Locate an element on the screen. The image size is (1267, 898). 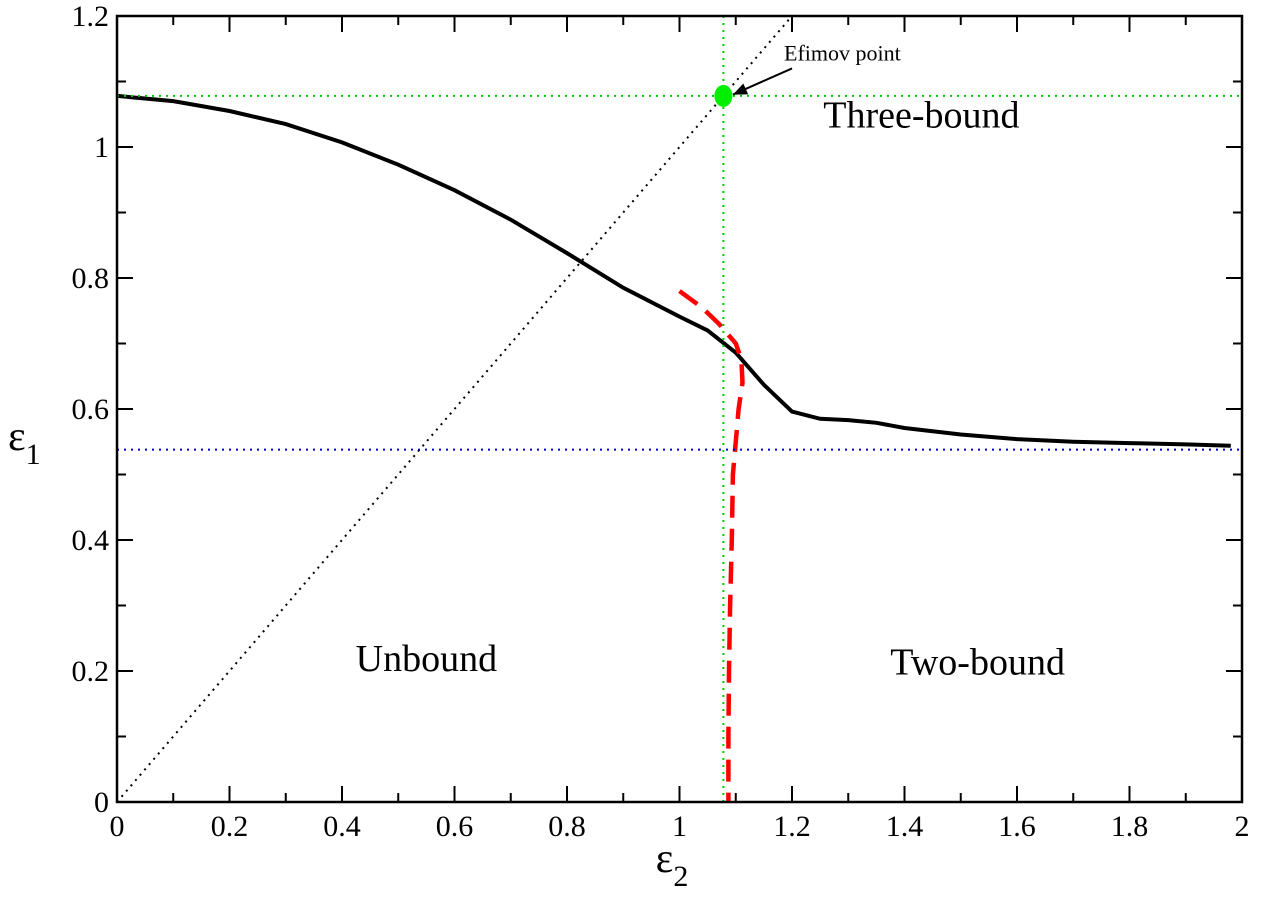
region-label: Two-bound is located at coordinates (977, 662).